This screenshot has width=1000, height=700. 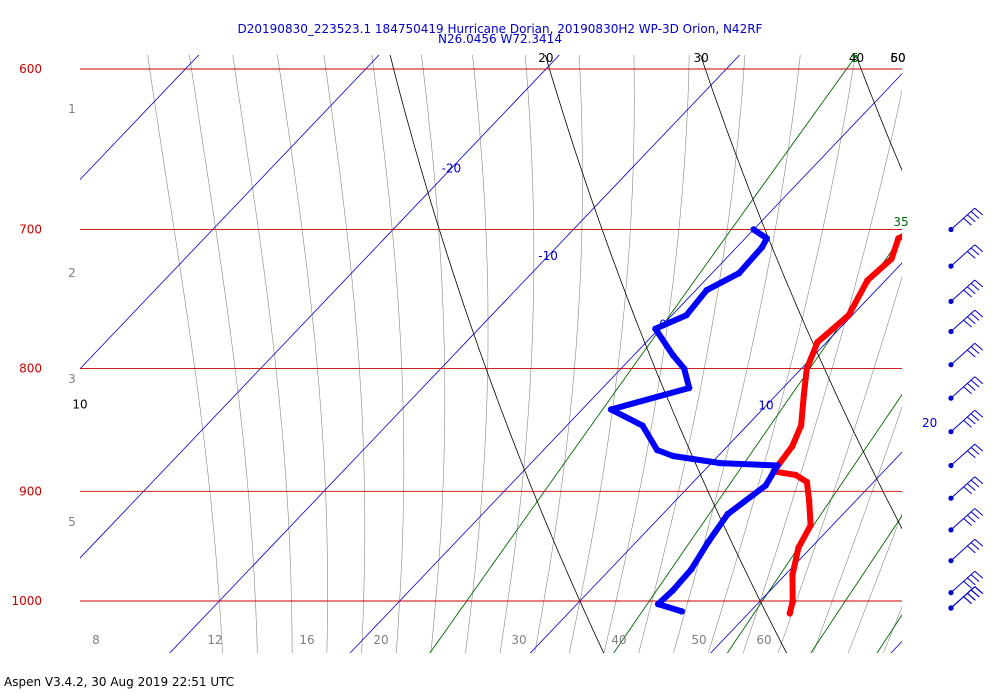 What do you see at coordinates (380, 640) in the screenshot?
I see `bottom-axis-label: 20` at bounding box center [380, 640].